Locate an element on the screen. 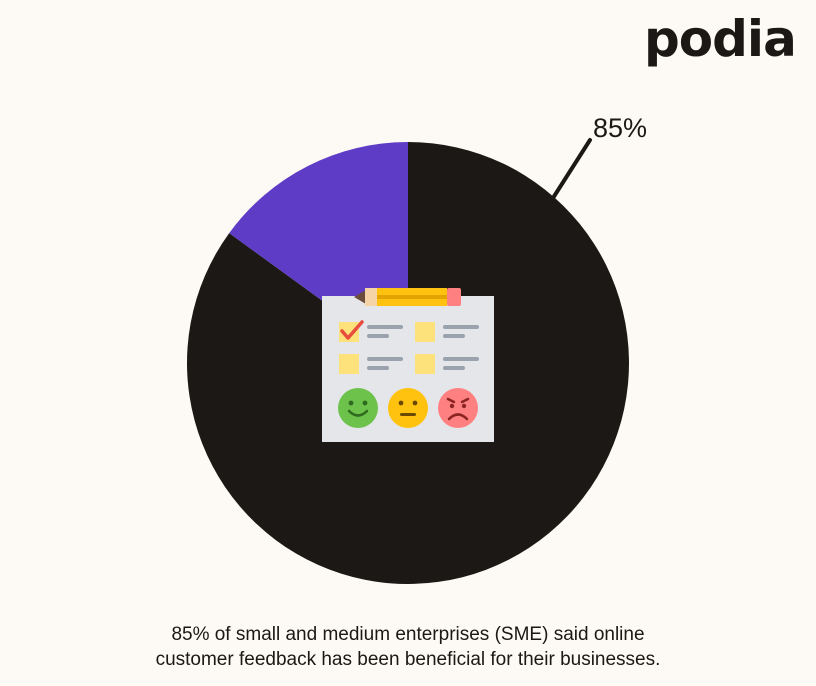  feedback-survey-clipboard-icon is located at coordinates (408, 365).